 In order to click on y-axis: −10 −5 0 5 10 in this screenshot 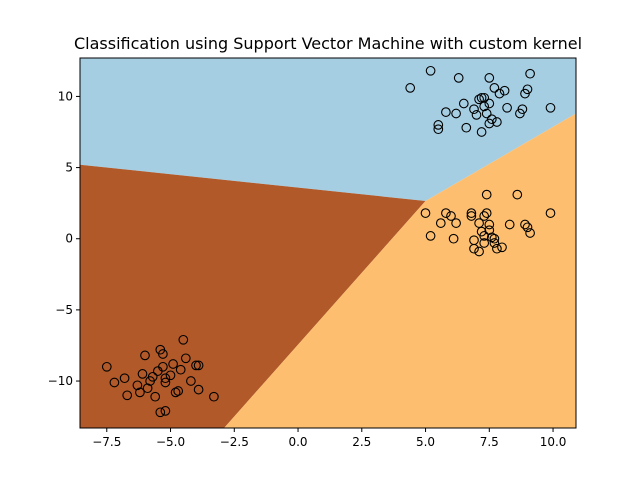, I will do `click(64, 238)`.